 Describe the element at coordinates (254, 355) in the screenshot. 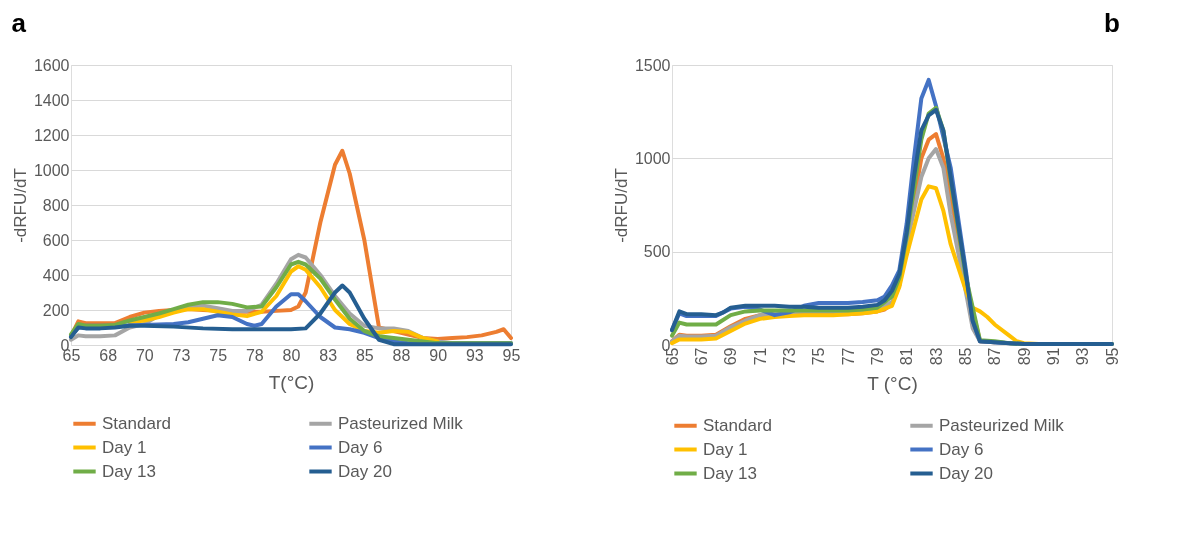

I see `x-tick-label: 78` at that location.